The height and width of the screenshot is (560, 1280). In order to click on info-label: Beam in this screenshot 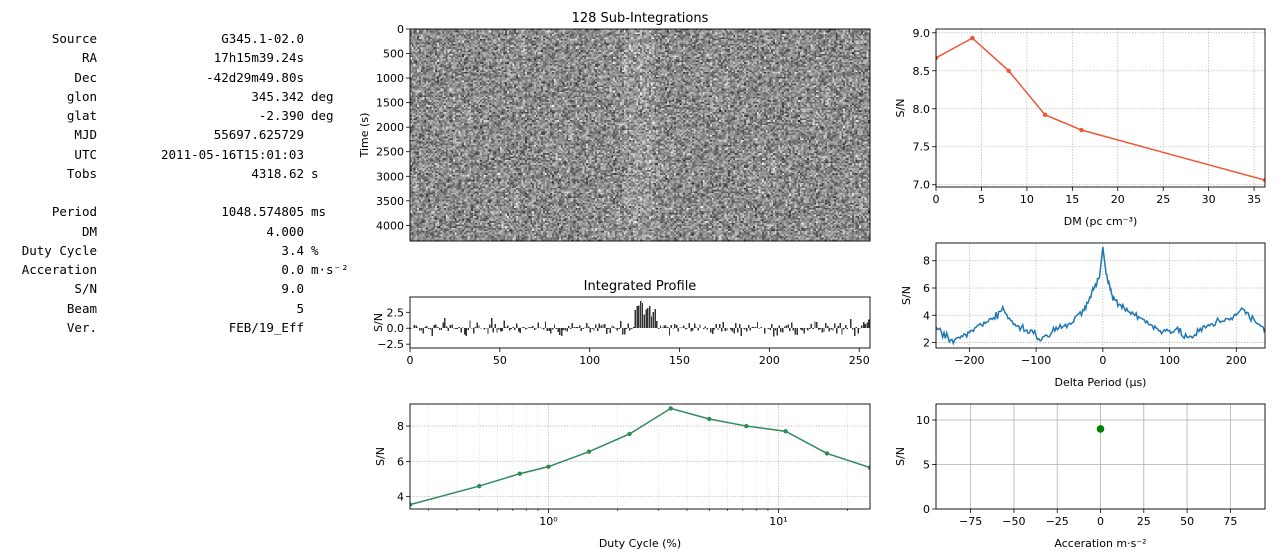, I will do `click(82, 308)`.